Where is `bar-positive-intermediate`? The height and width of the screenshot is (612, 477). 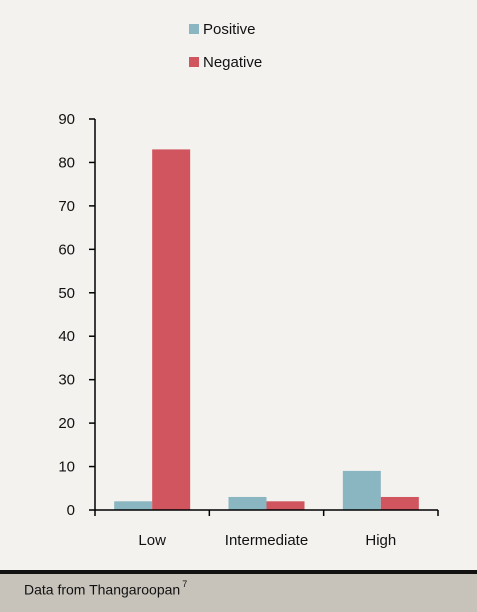
bar-positive-intermediate is located at coordinates (247, 503).